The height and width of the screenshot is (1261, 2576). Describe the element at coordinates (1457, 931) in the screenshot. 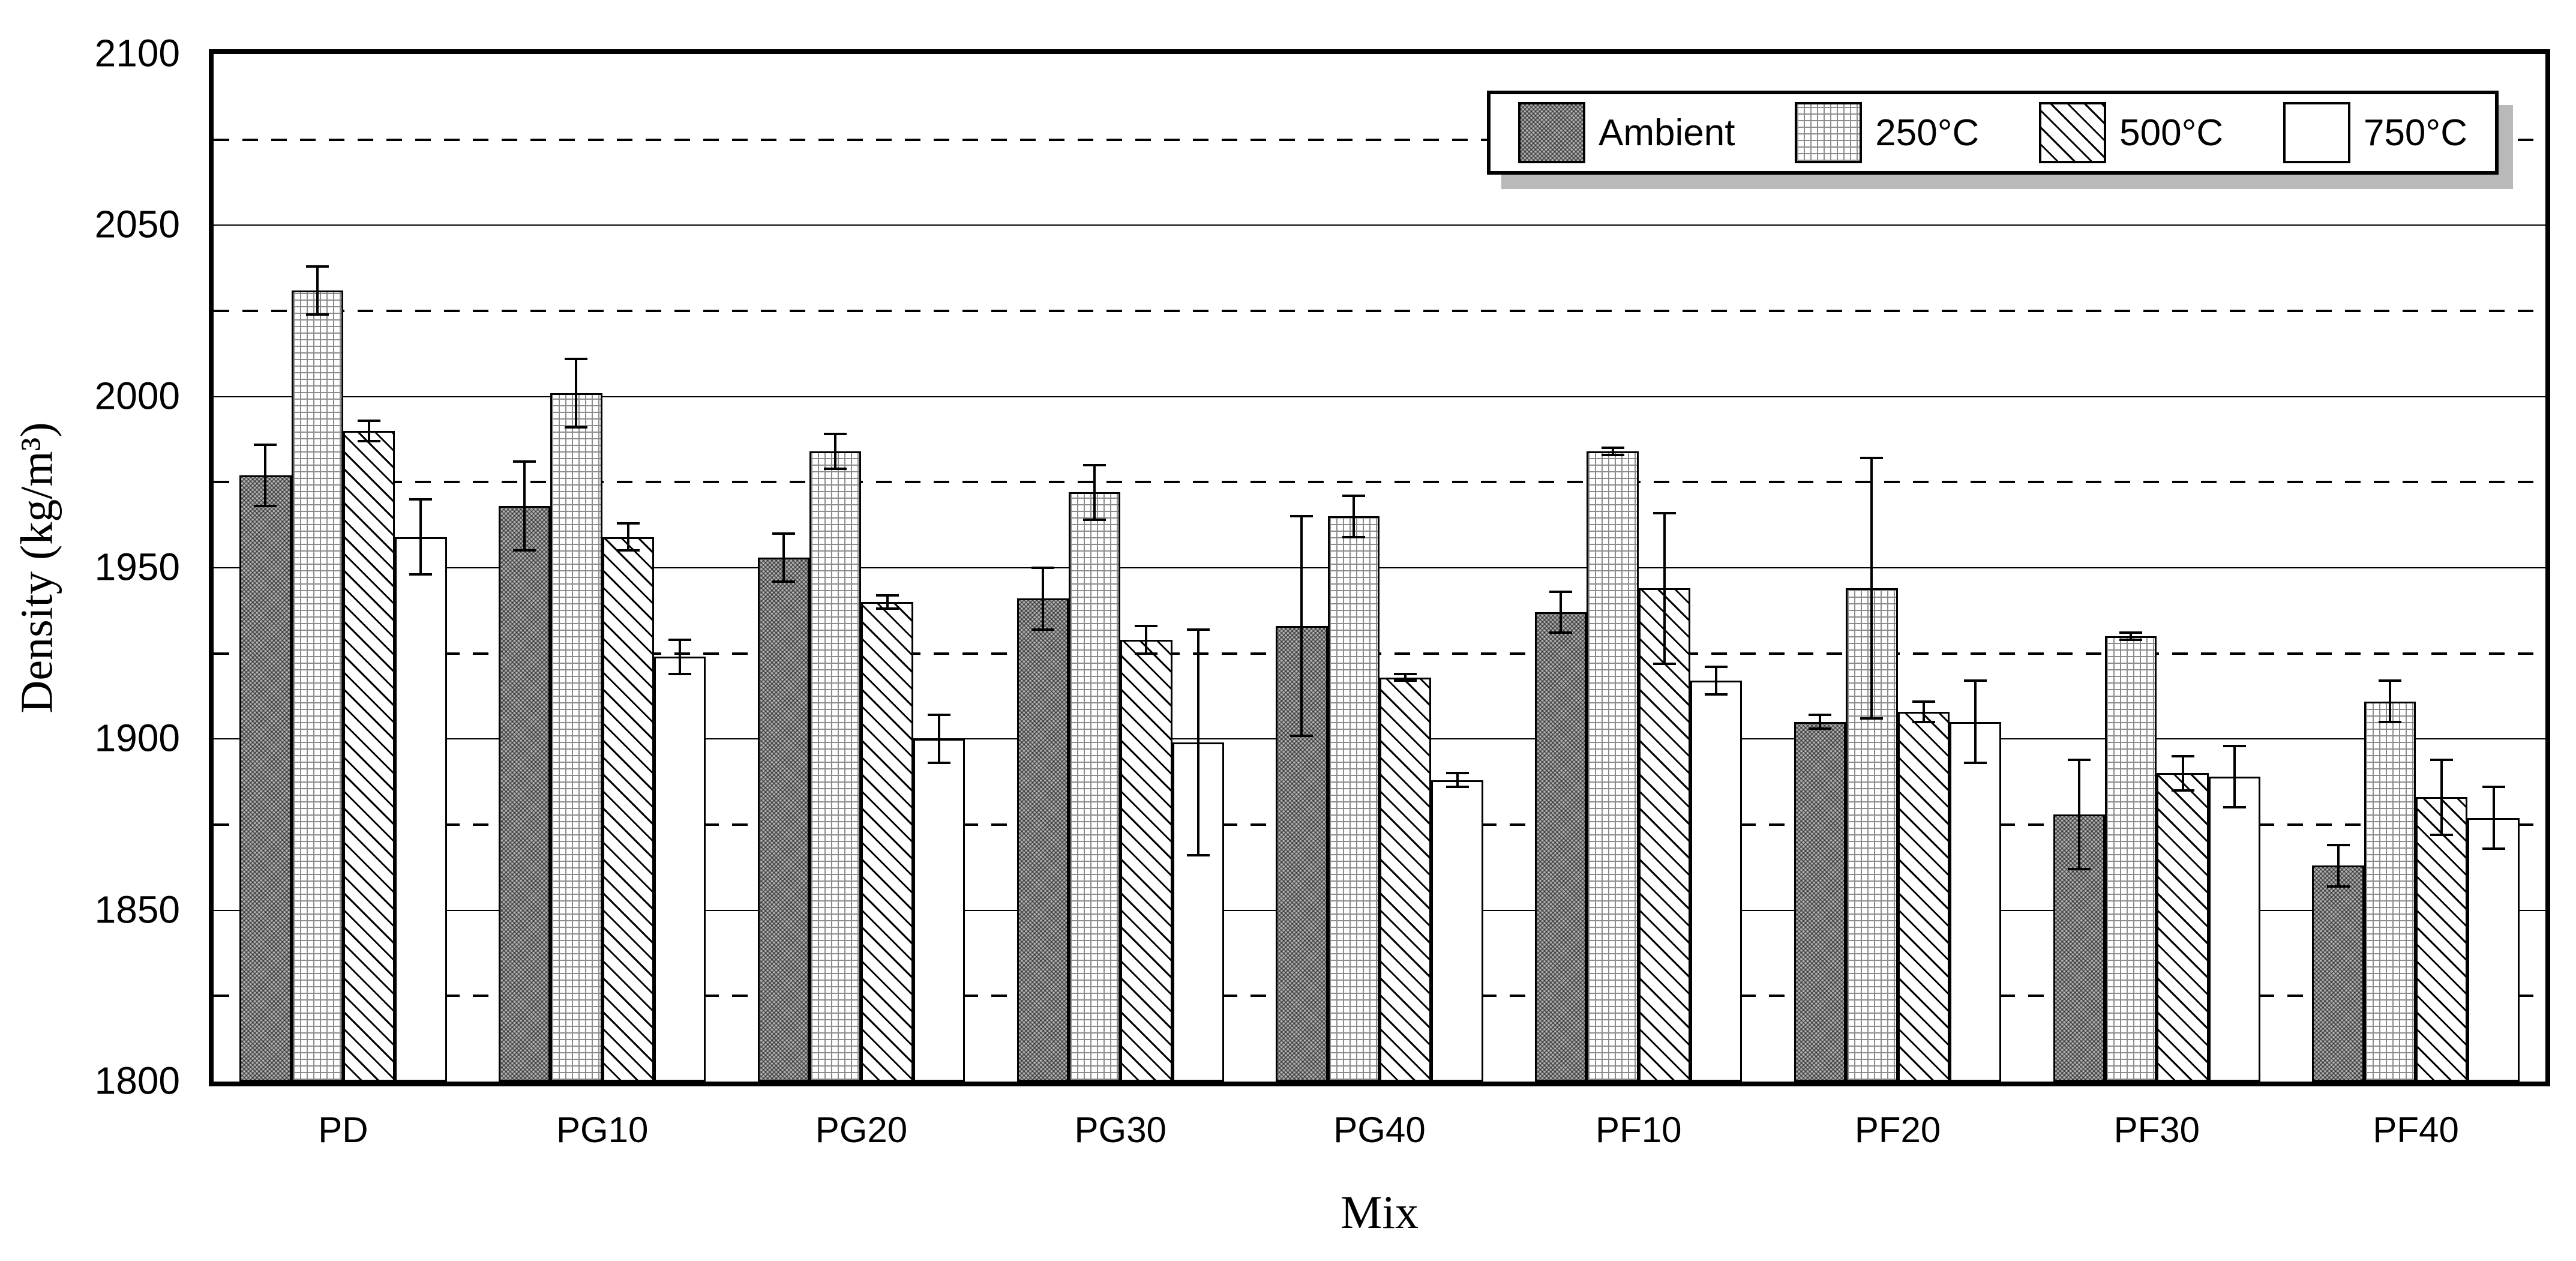

I see `bar-PG40-750°C` at that location.